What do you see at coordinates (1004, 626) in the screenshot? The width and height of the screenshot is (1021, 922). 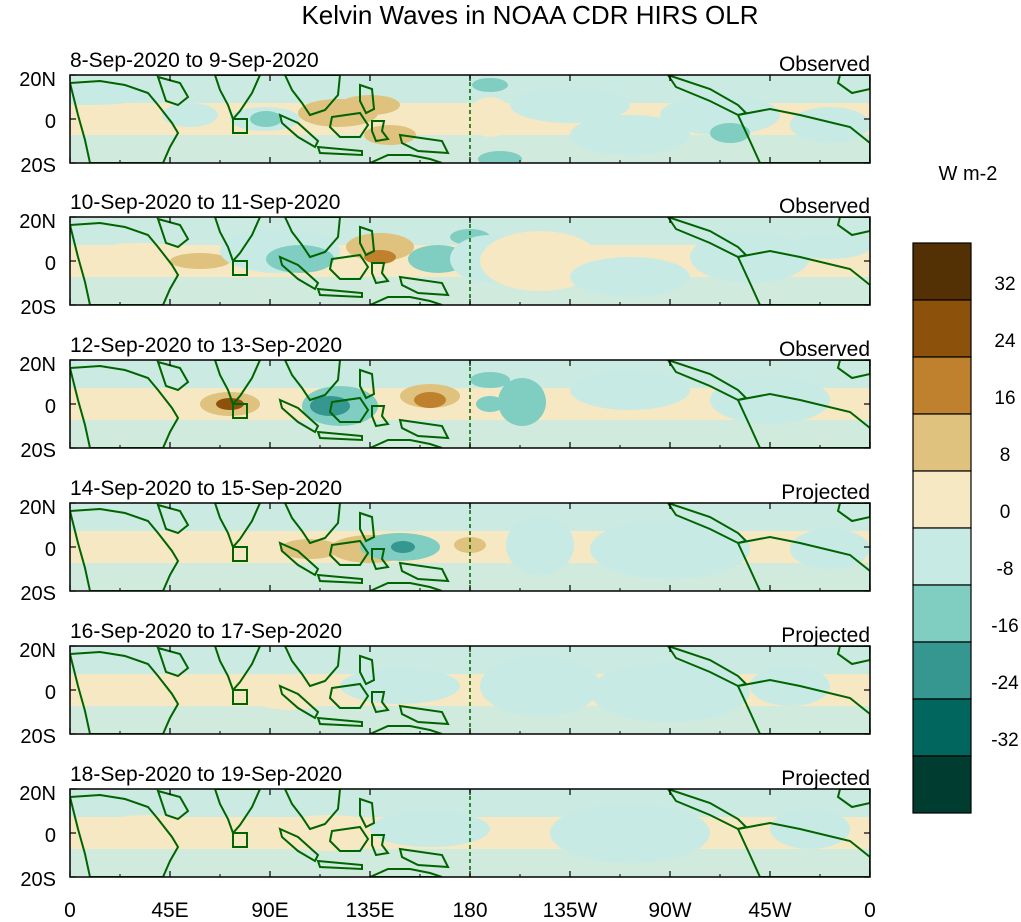 I see `colorbar-level-label: -16` at bounding box center [1004, 626].